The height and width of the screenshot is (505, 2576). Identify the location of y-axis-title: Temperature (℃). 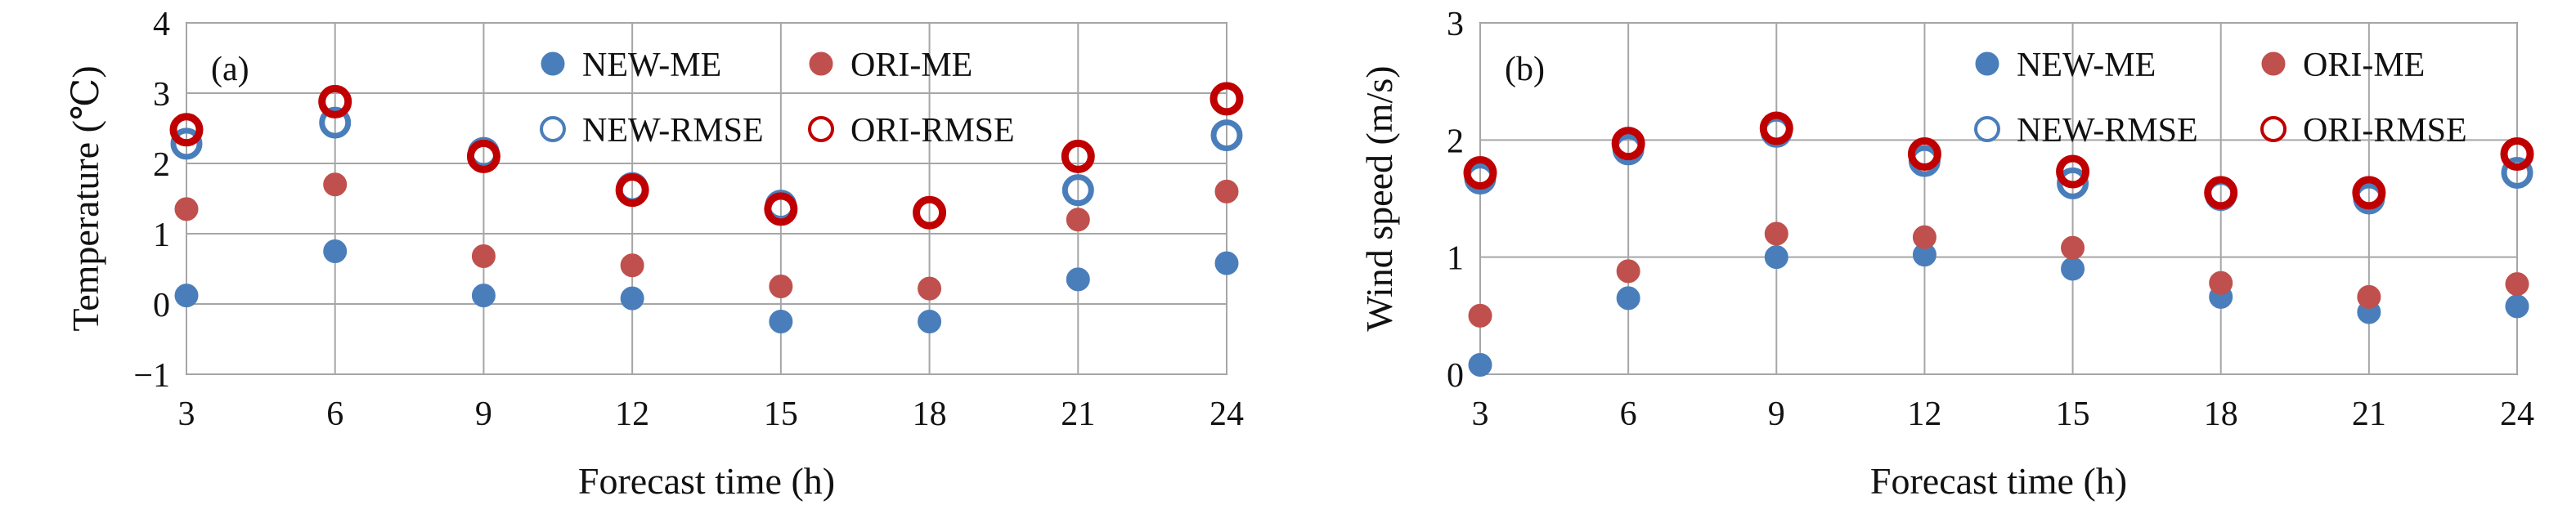
(85, 198).